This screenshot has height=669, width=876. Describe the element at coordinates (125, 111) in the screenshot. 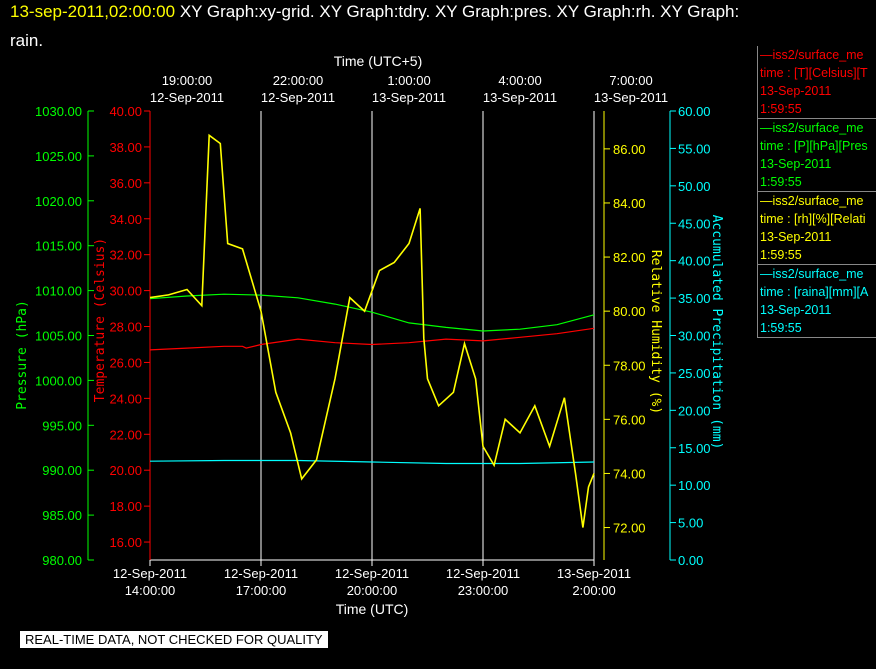

I see `temperature-tick-label: 40.00` at that location.